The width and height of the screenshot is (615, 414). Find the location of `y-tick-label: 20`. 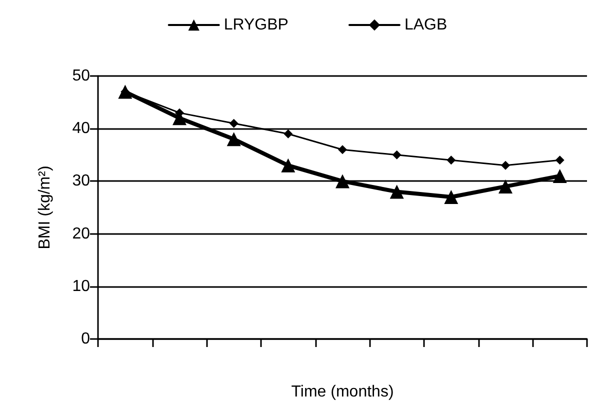

y-tick-label: 20 is located at coordinates (81, 233).